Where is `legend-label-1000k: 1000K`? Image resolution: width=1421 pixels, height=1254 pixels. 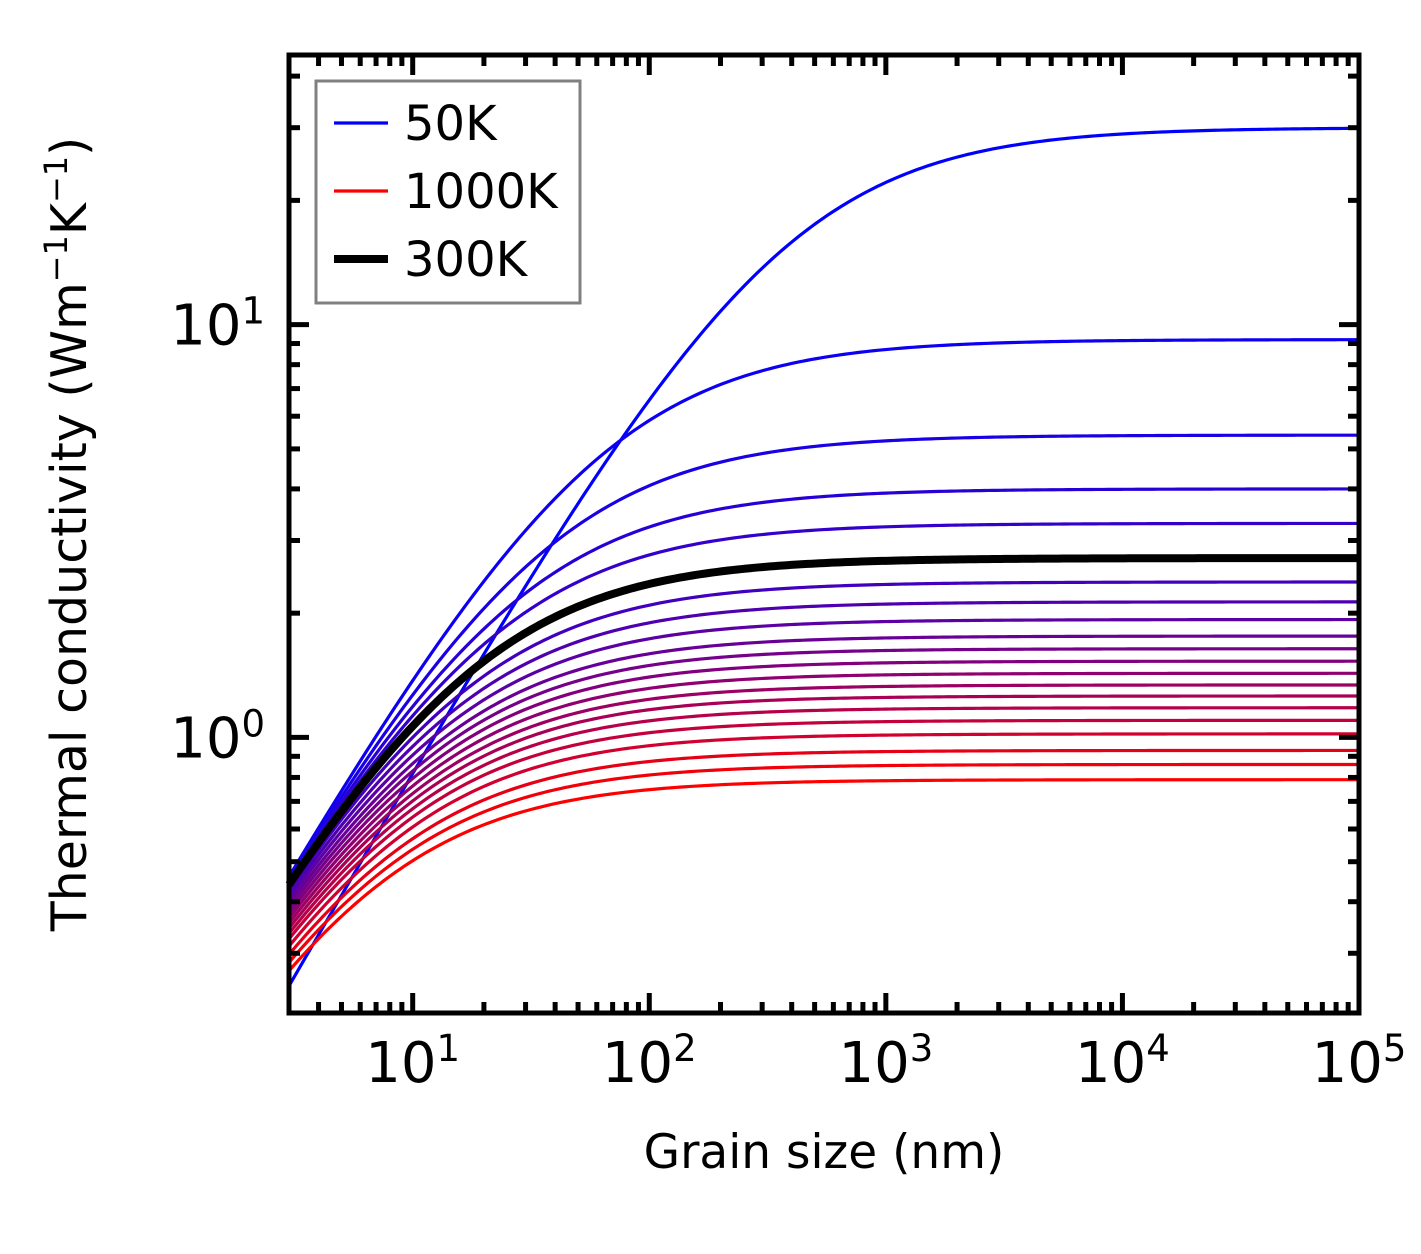
legend-label-1000k: 1000K is located at coordinates (481, 192).